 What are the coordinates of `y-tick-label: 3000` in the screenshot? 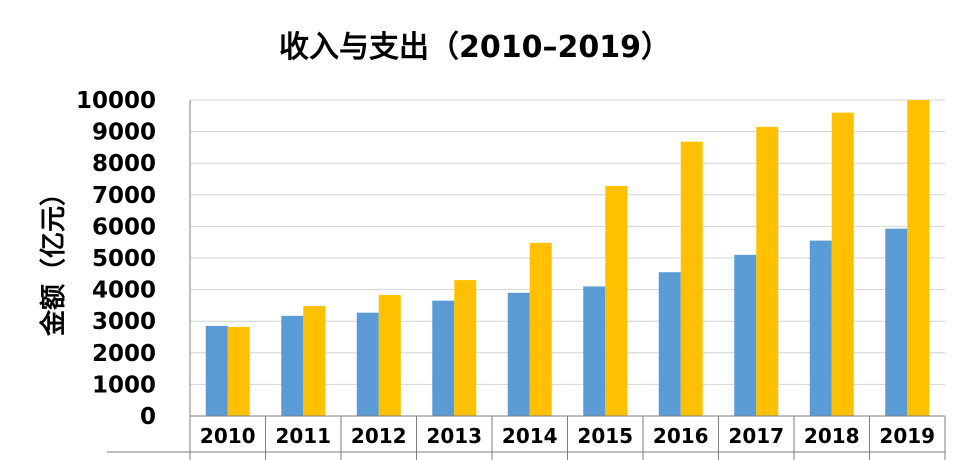 It's located at (124, 322).